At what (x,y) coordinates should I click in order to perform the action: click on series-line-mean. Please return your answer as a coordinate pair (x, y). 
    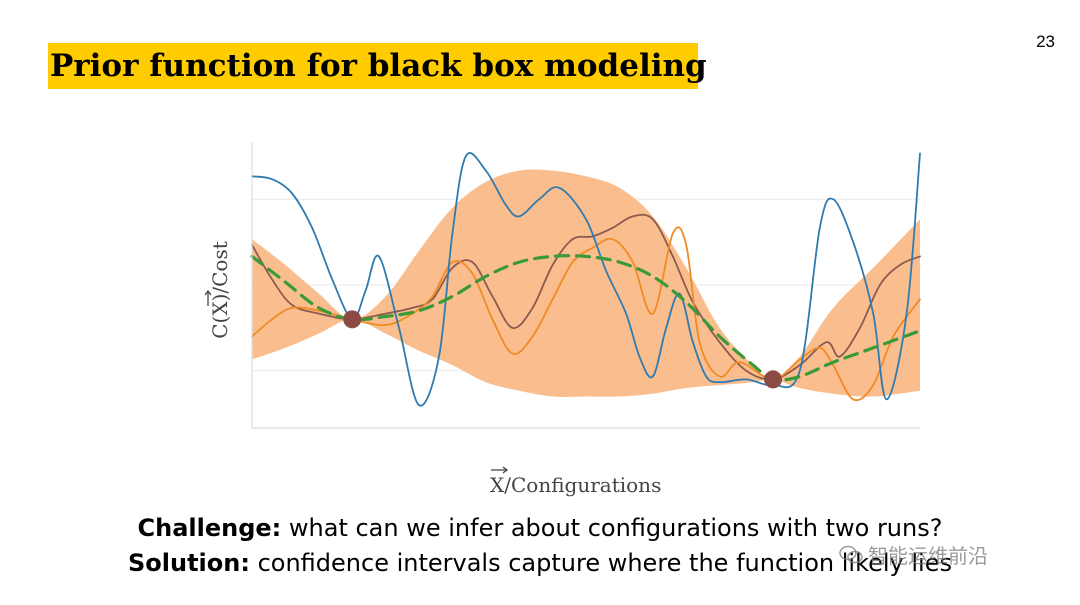
    Looking at the image, I should click on (586, 318).